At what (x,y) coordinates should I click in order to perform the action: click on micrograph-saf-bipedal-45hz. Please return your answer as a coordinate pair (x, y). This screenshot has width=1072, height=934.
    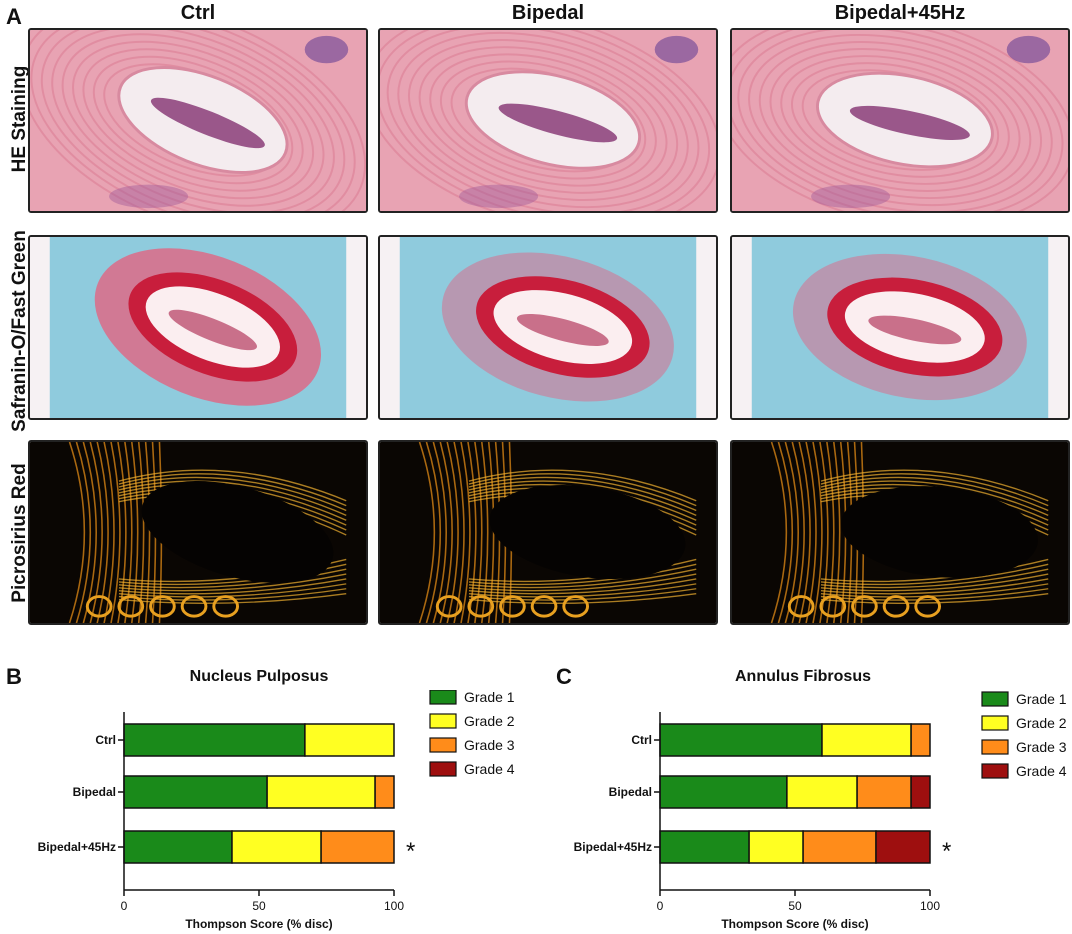
    Looking at the image, I should click on (900, 327).